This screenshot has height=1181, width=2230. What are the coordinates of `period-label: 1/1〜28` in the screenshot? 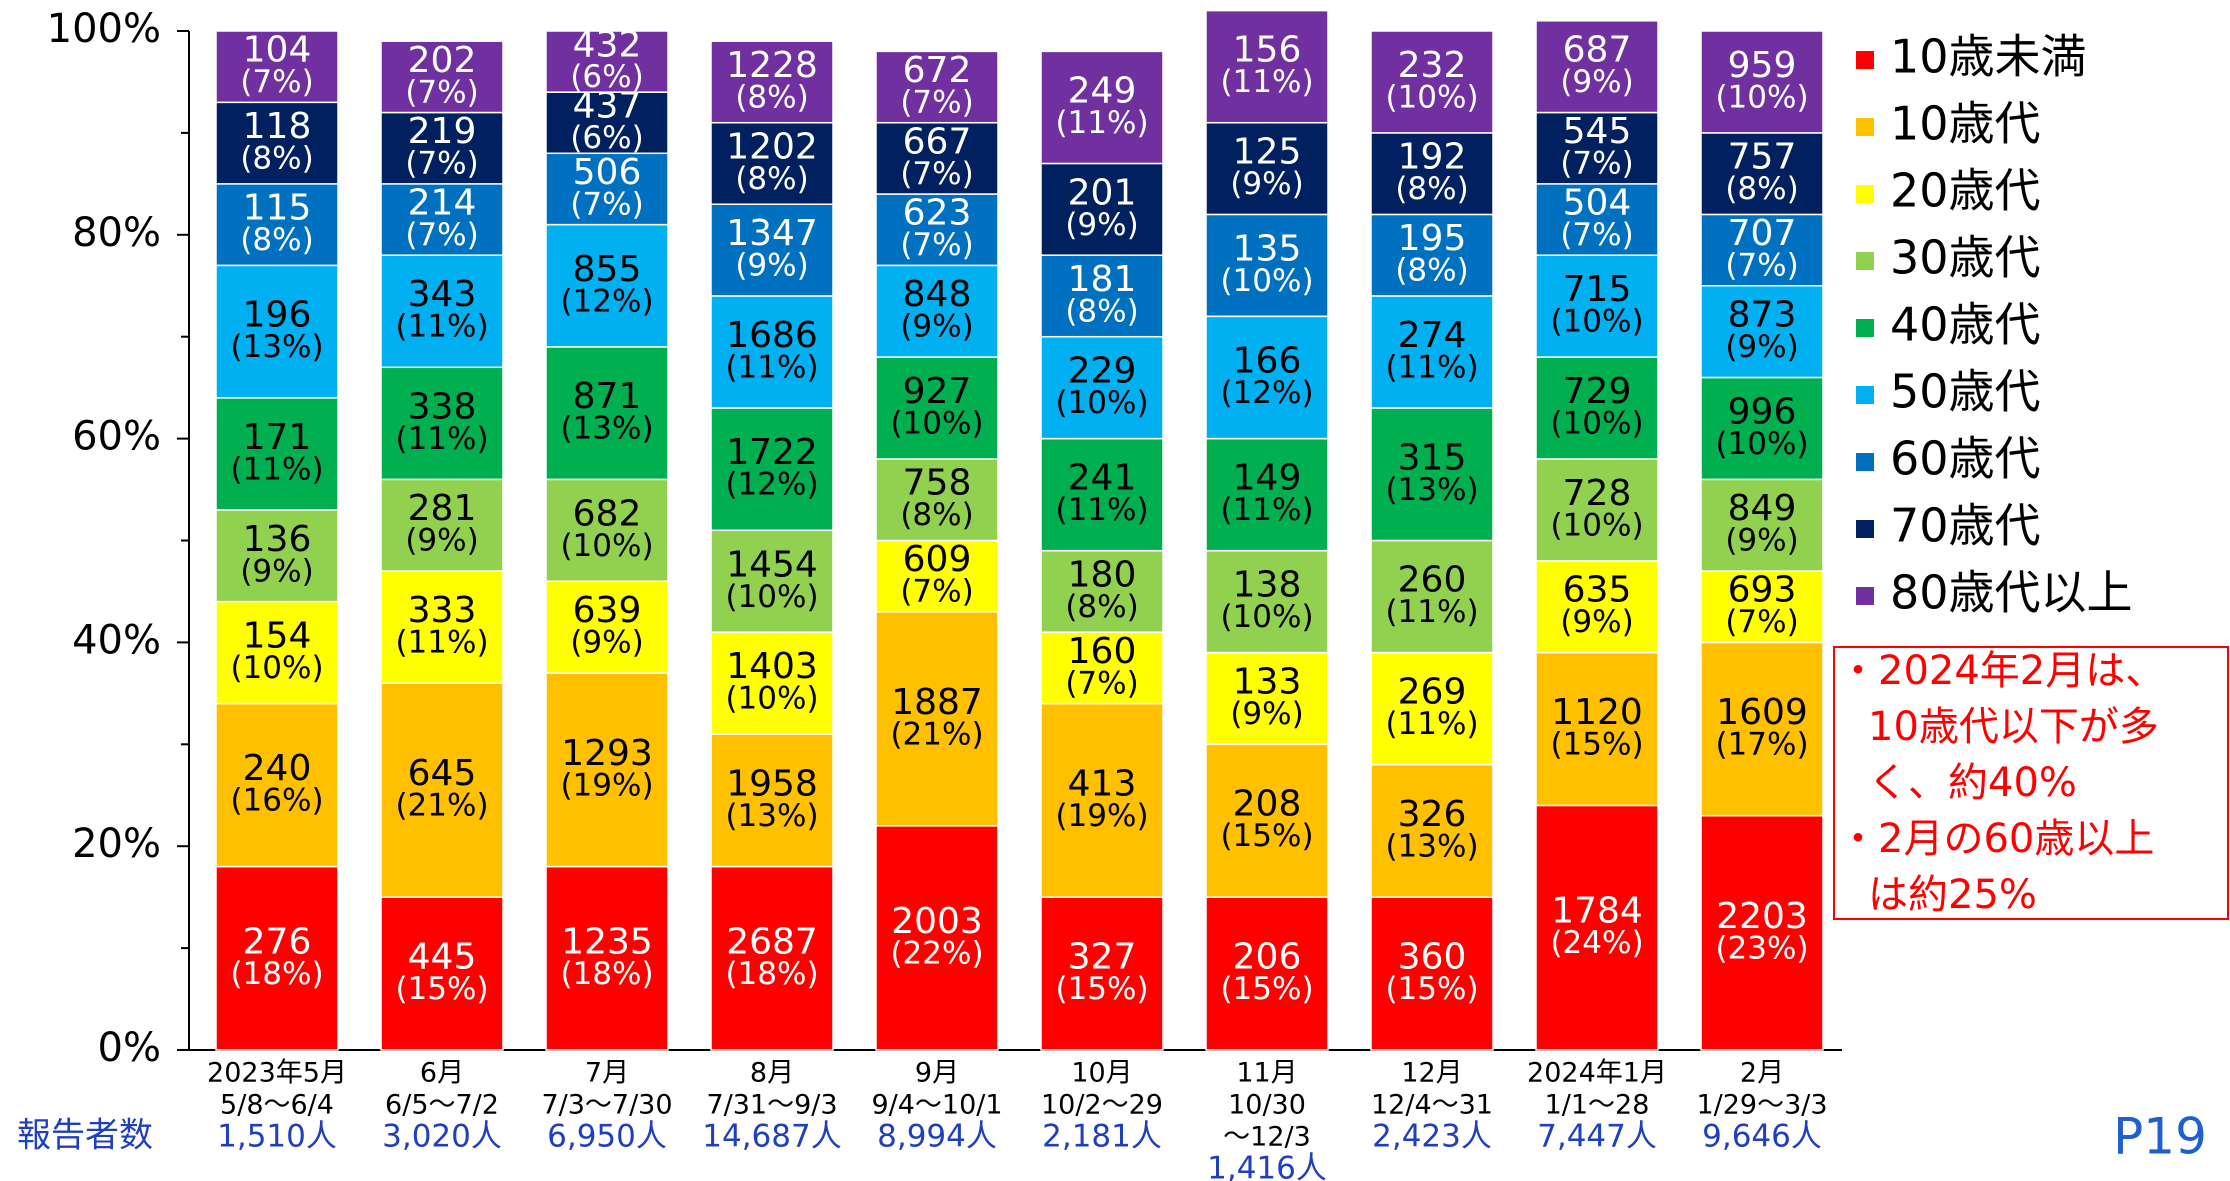 It's located at (1597, 1105).